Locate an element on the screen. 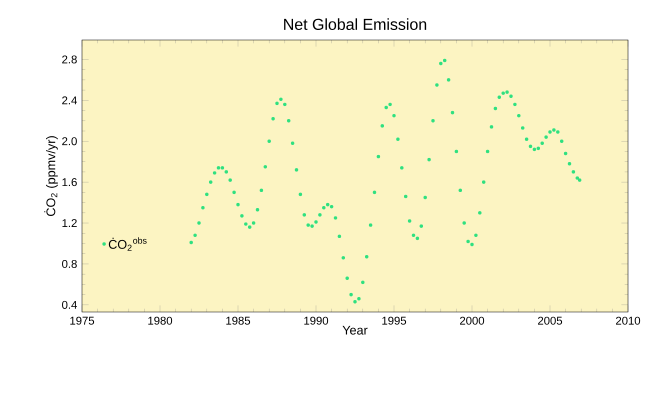 The width and height of the screenshot is (668, 394). y-tick-label: 1.6 is located at coordinates (69, 182).